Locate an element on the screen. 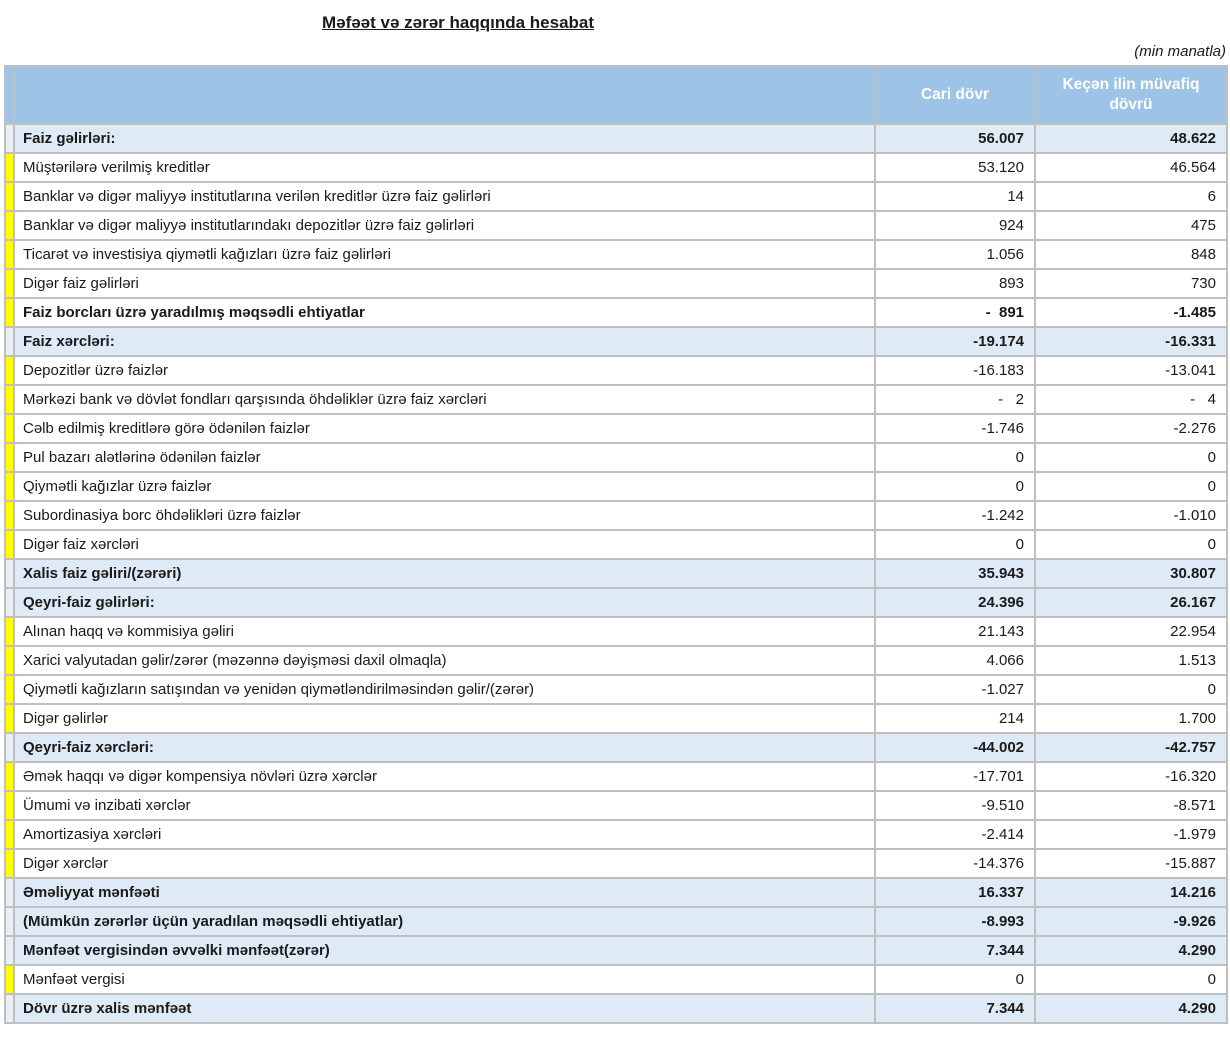  row-label: Əməliyyat mənfəəti is located at coordinates (444, 892).